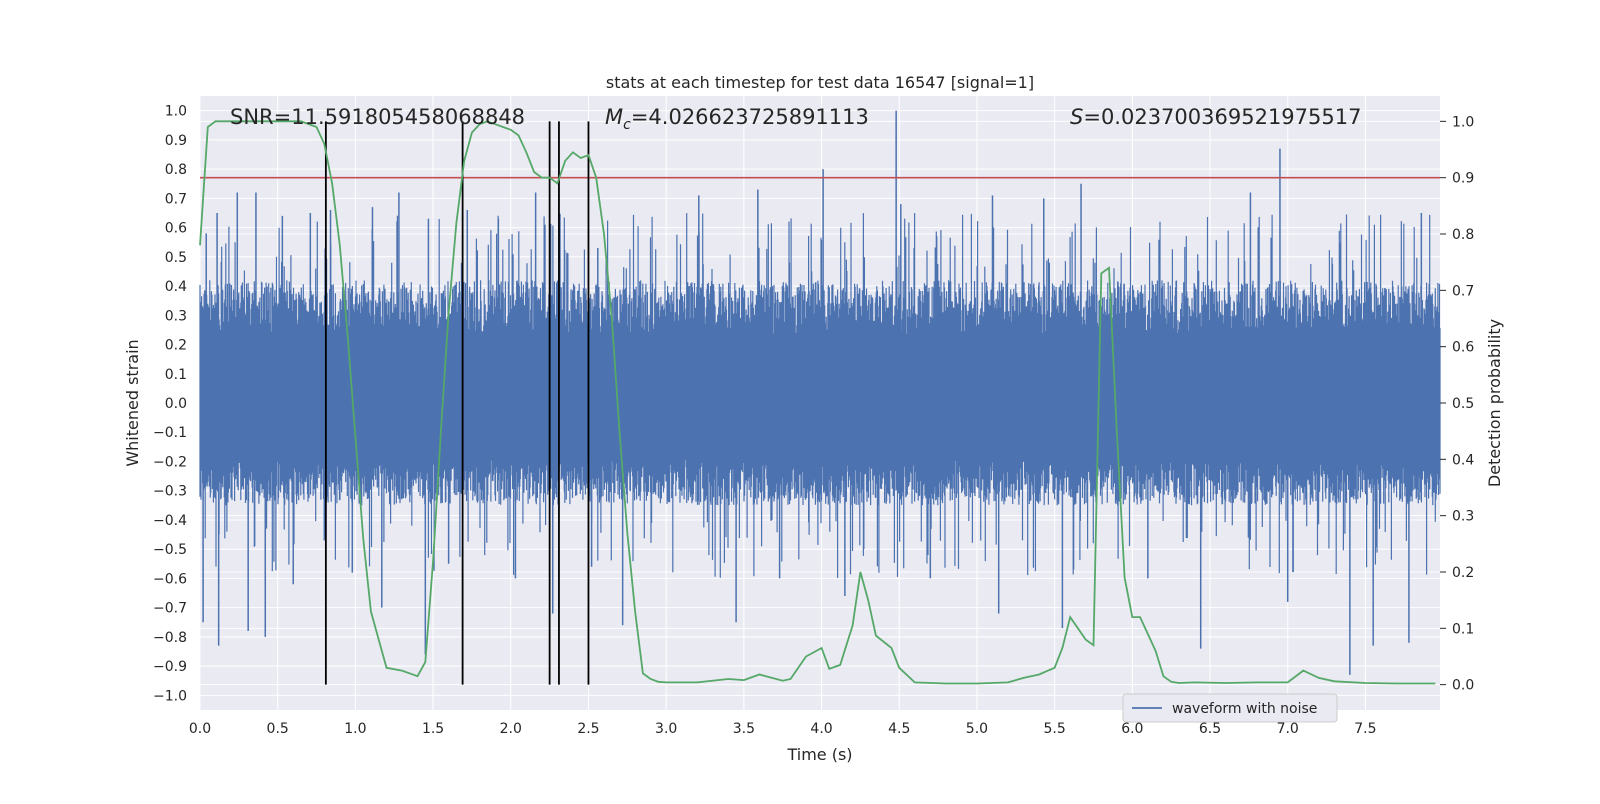  I want to click on y-tick-label-left: −0.4, so click(170, 521).